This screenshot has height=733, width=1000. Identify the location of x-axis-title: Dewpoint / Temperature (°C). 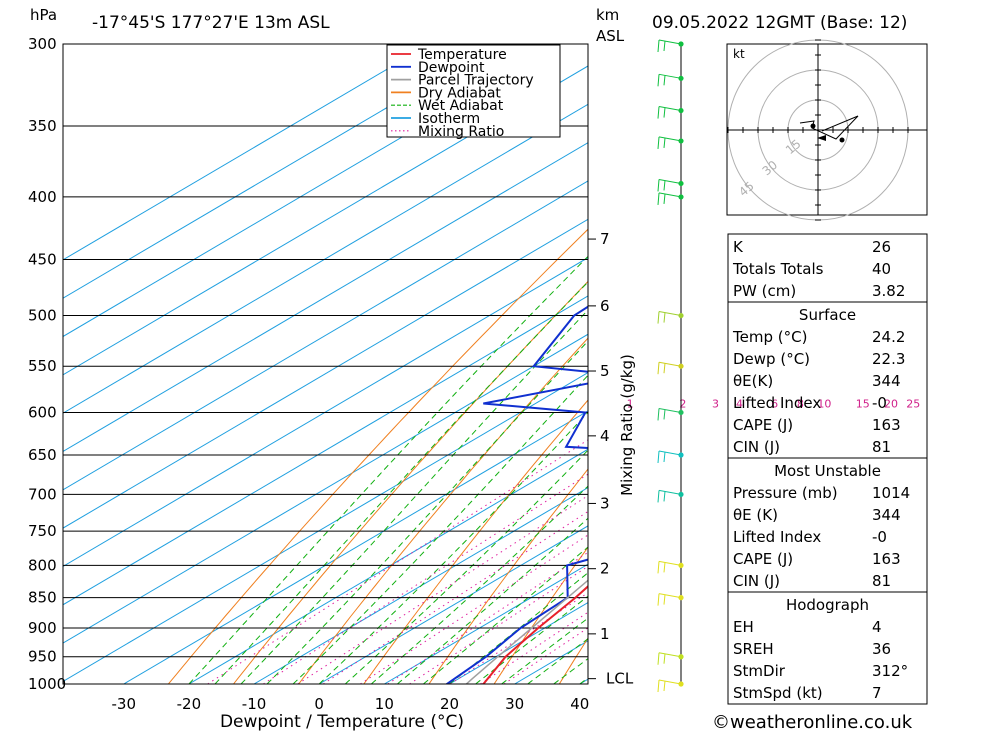
(342, 722).